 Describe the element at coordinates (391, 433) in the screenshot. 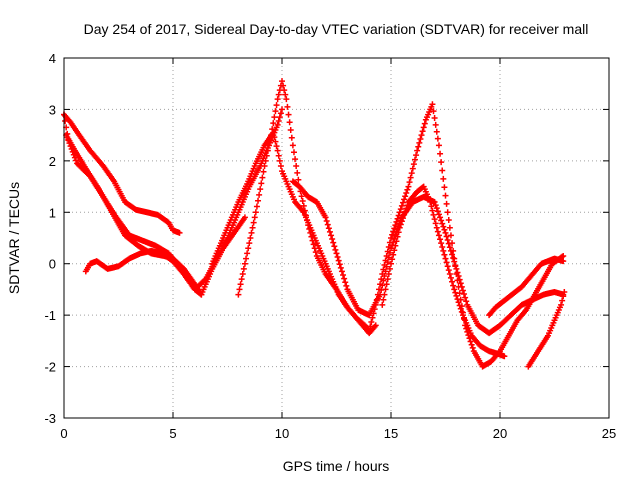

I see `x-tick-label: 15` at that location.